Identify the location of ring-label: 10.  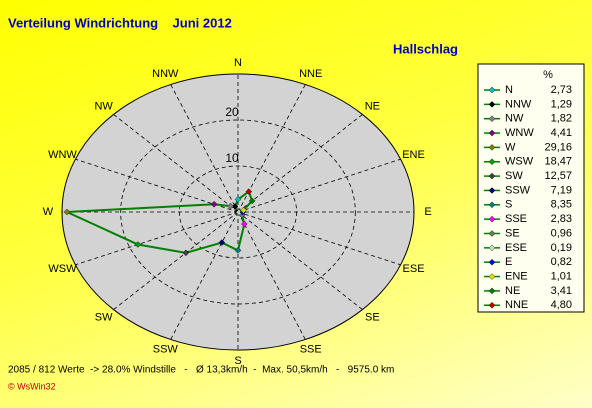
(232, 158).